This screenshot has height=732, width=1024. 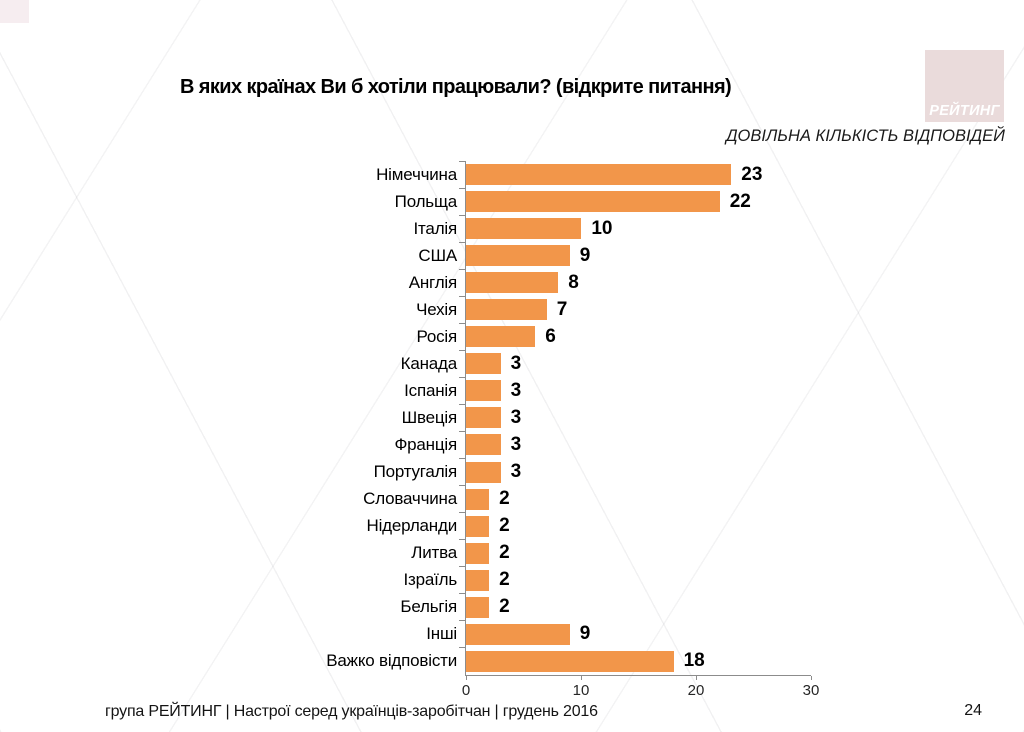 I want to click on bar-area: 10, so click(x=635, y=228).